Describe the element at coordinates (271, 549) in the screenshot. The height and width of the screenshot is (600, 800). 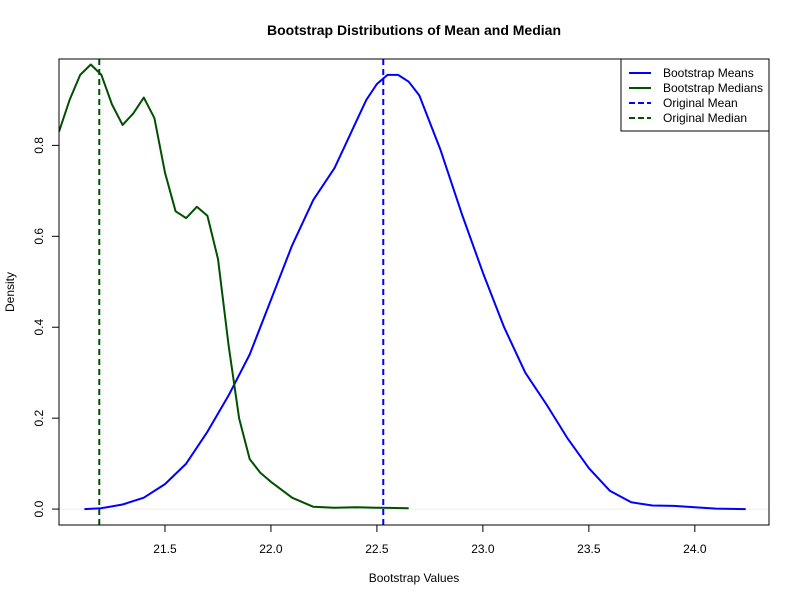
I see `x-tick-label: 22.0` at that location.